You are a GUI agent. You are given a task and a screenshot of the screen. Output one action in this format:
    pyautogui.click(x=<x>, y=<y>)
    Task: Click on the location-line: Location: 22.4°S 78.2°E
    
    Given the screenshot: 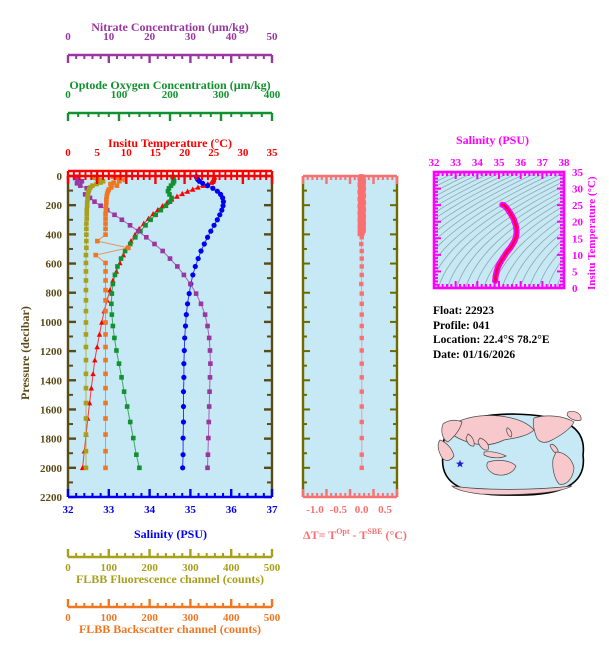 What is the action you would take?
    pyautogui.click(x=491, y=340)
    